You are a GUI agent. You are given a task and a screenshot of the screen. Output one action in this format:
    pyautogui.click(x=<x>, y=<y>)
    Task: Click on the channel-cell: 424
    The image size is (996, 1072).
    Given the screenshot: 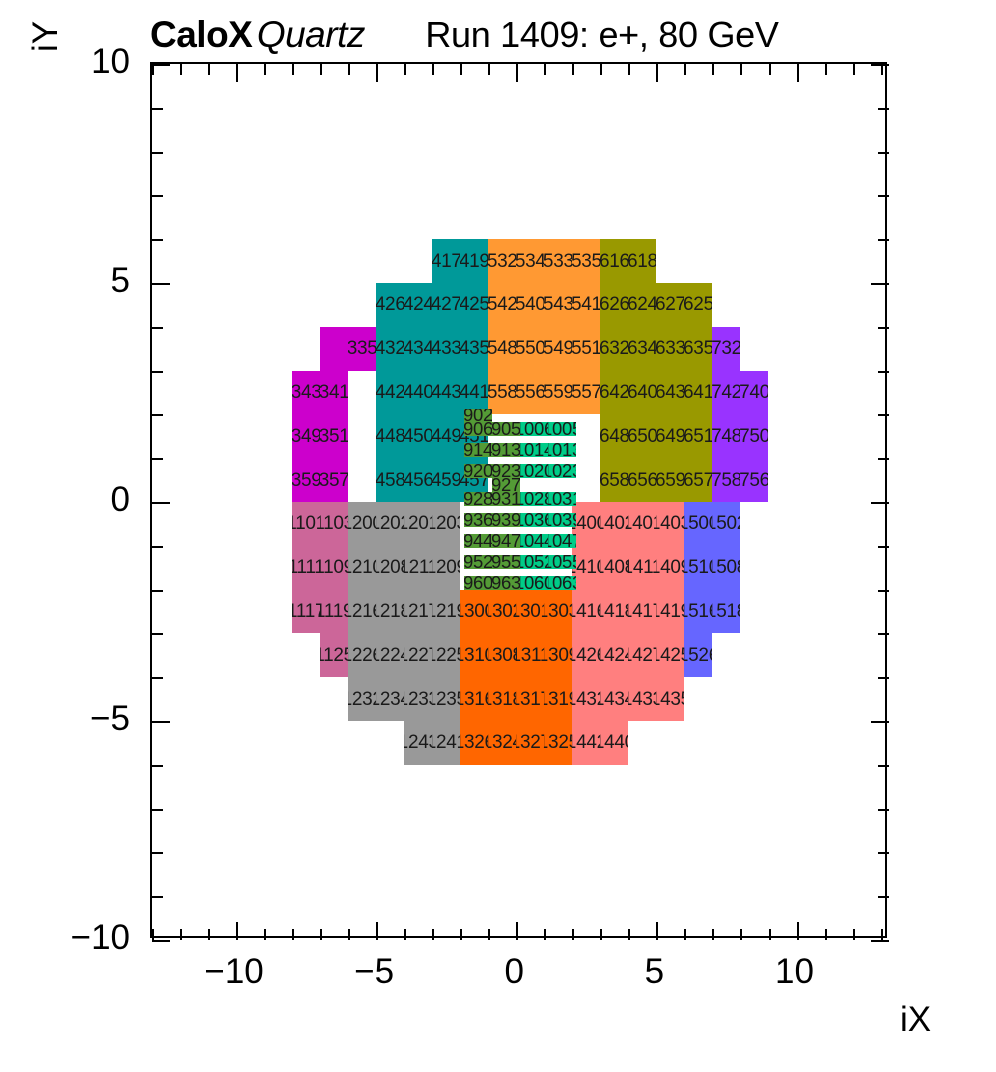 What is the action you would take?
    pyautogui.click(x=418, y=305)
    